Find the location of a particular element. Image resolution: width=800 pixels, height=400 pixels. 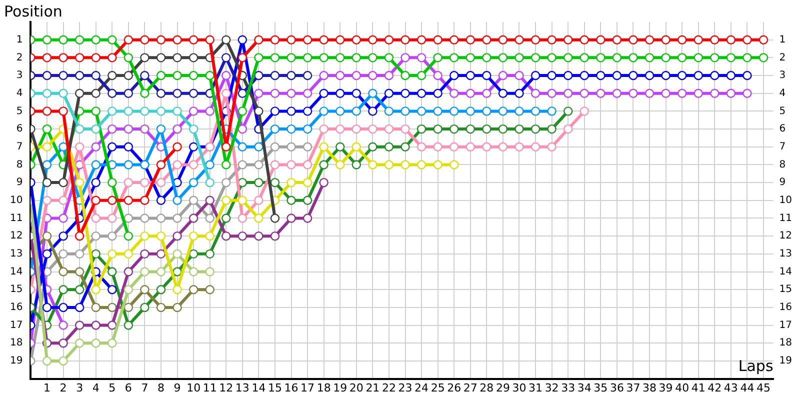

y-tick-label: 18 is located at coordinates (16, 343).